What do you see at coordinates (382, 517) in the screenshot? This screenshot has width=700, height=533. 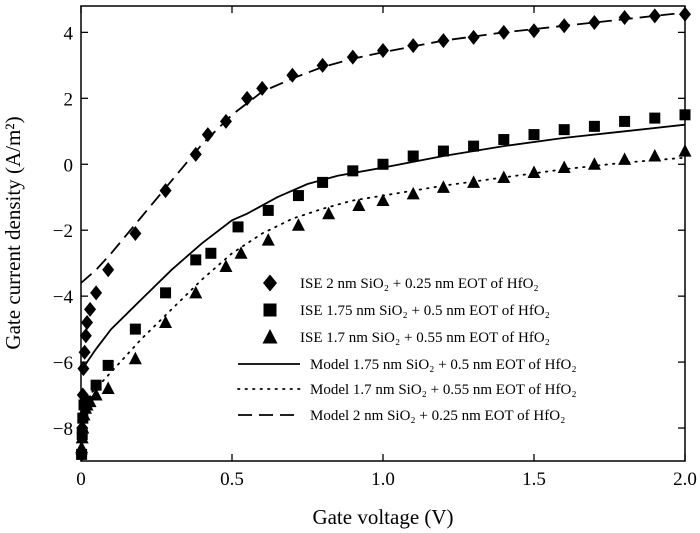 I see `x-axis-label: Gate voltage (V)` at bounding box center [382, 517].